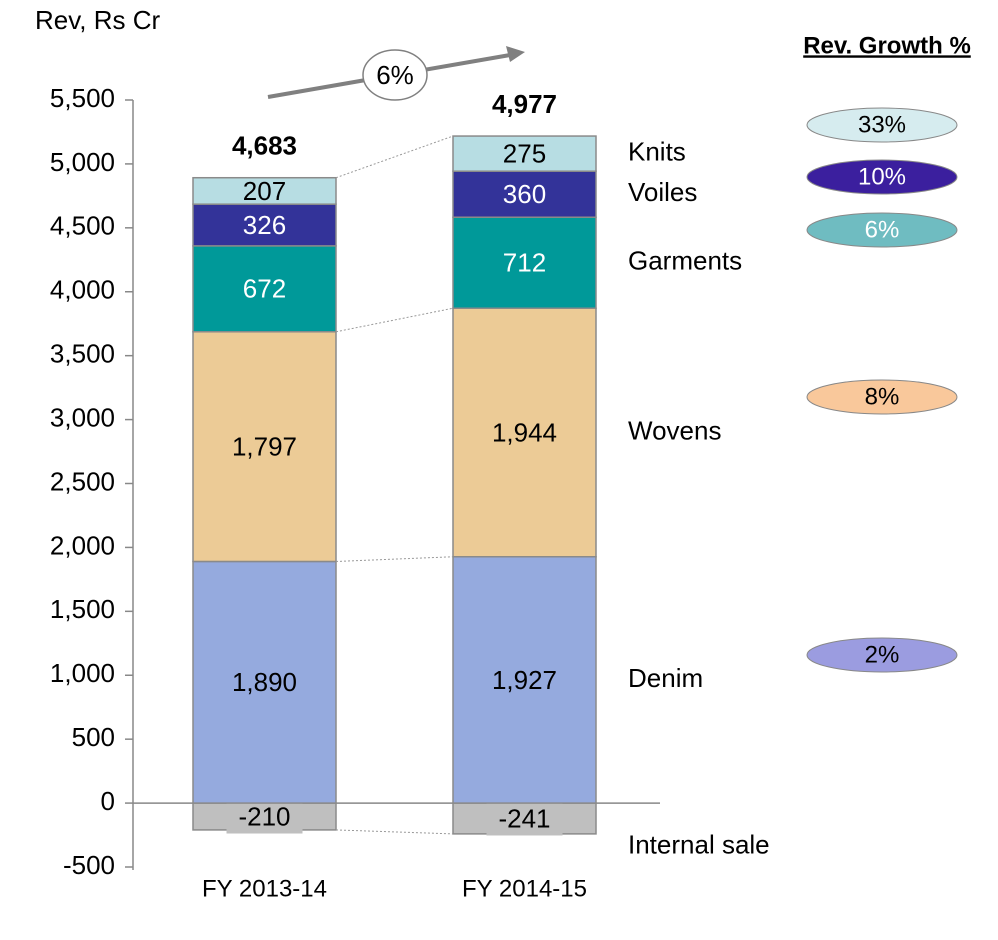 This screenshot has height=940, width=998. Describe the element at coordinates (685, 261) in the screenshot. I see `series-label: Garments` at that location.